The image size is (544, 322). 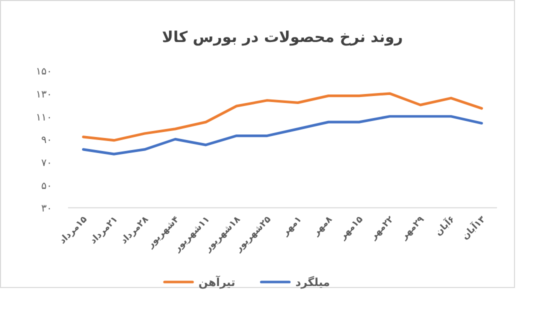 I want to click on legend-label: تیرآهن, so click(x=217, y=282).